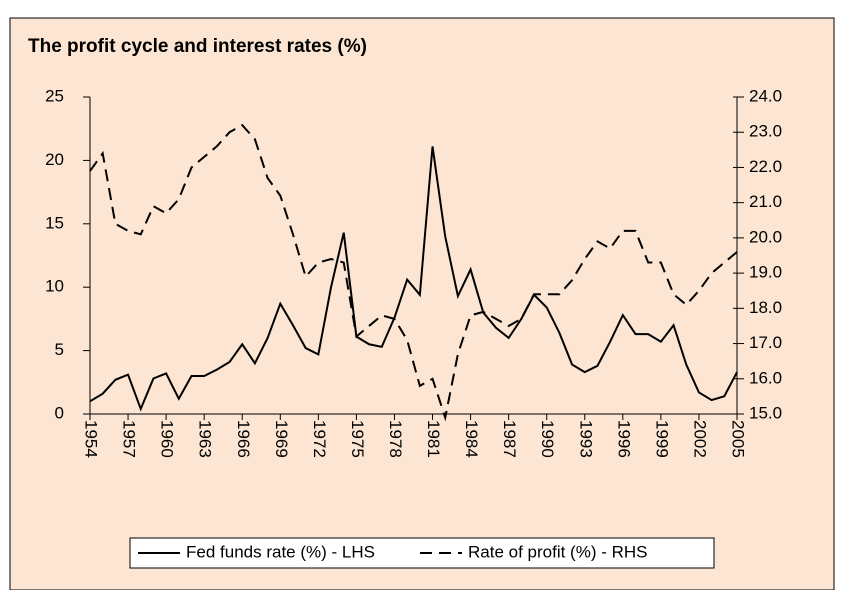  Describe the element at coordinates (129, 439) in the screenshot. I see `x-tick-label: 1957` at that location.